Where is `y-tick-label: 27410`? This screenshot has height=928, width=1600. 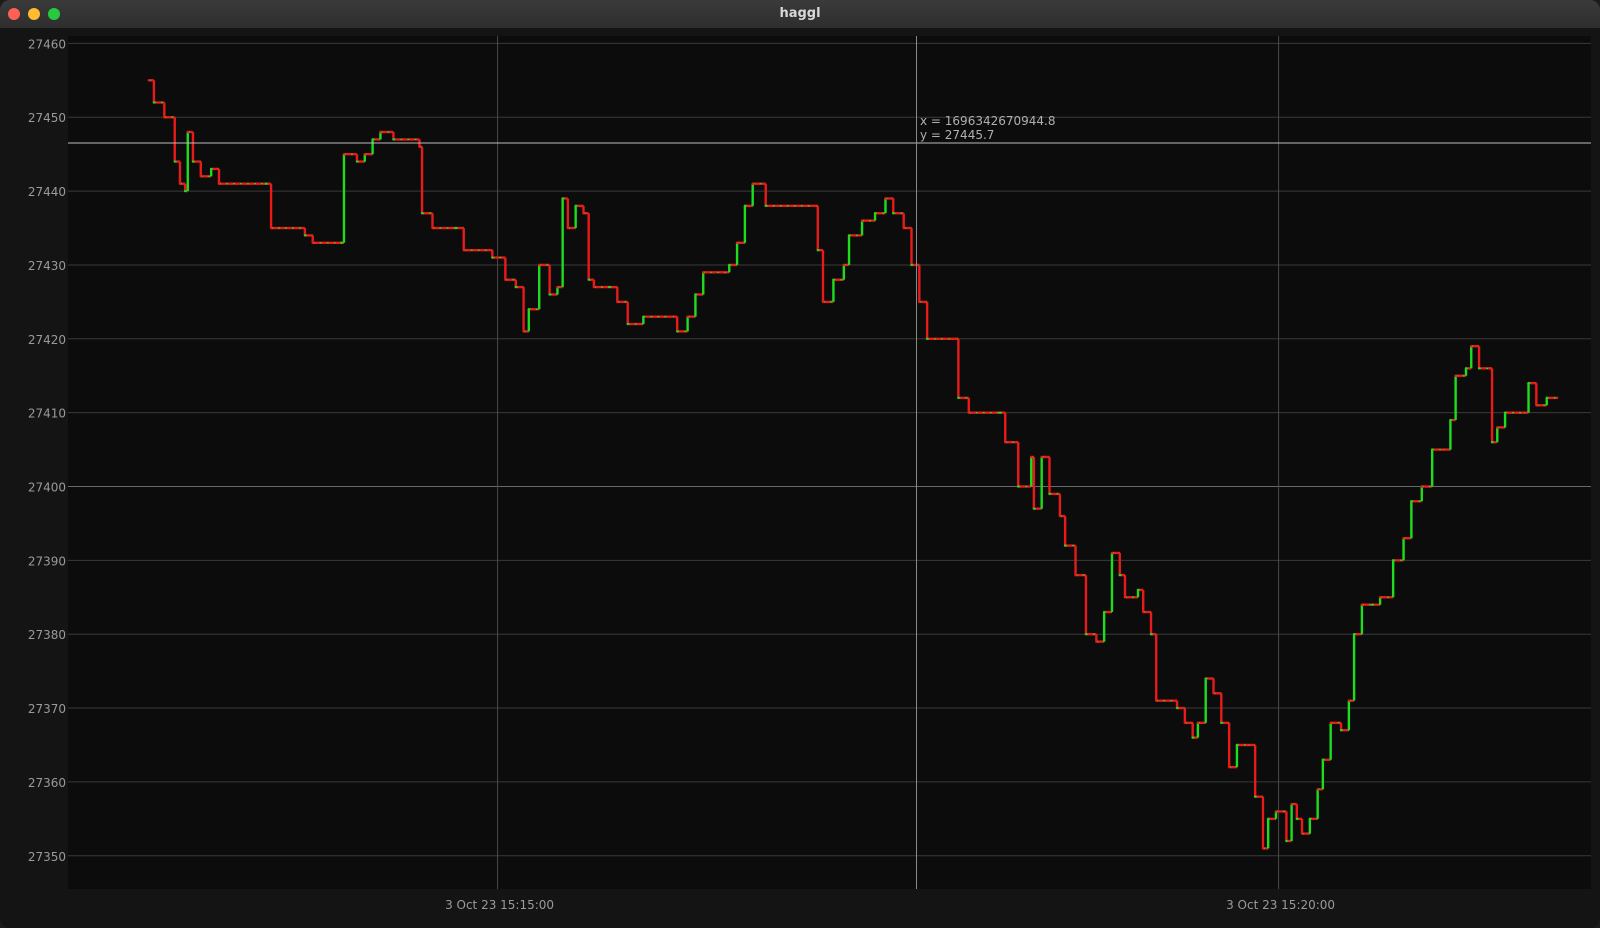 y-tick-label: 27410 is located at coordinates (47, 414).